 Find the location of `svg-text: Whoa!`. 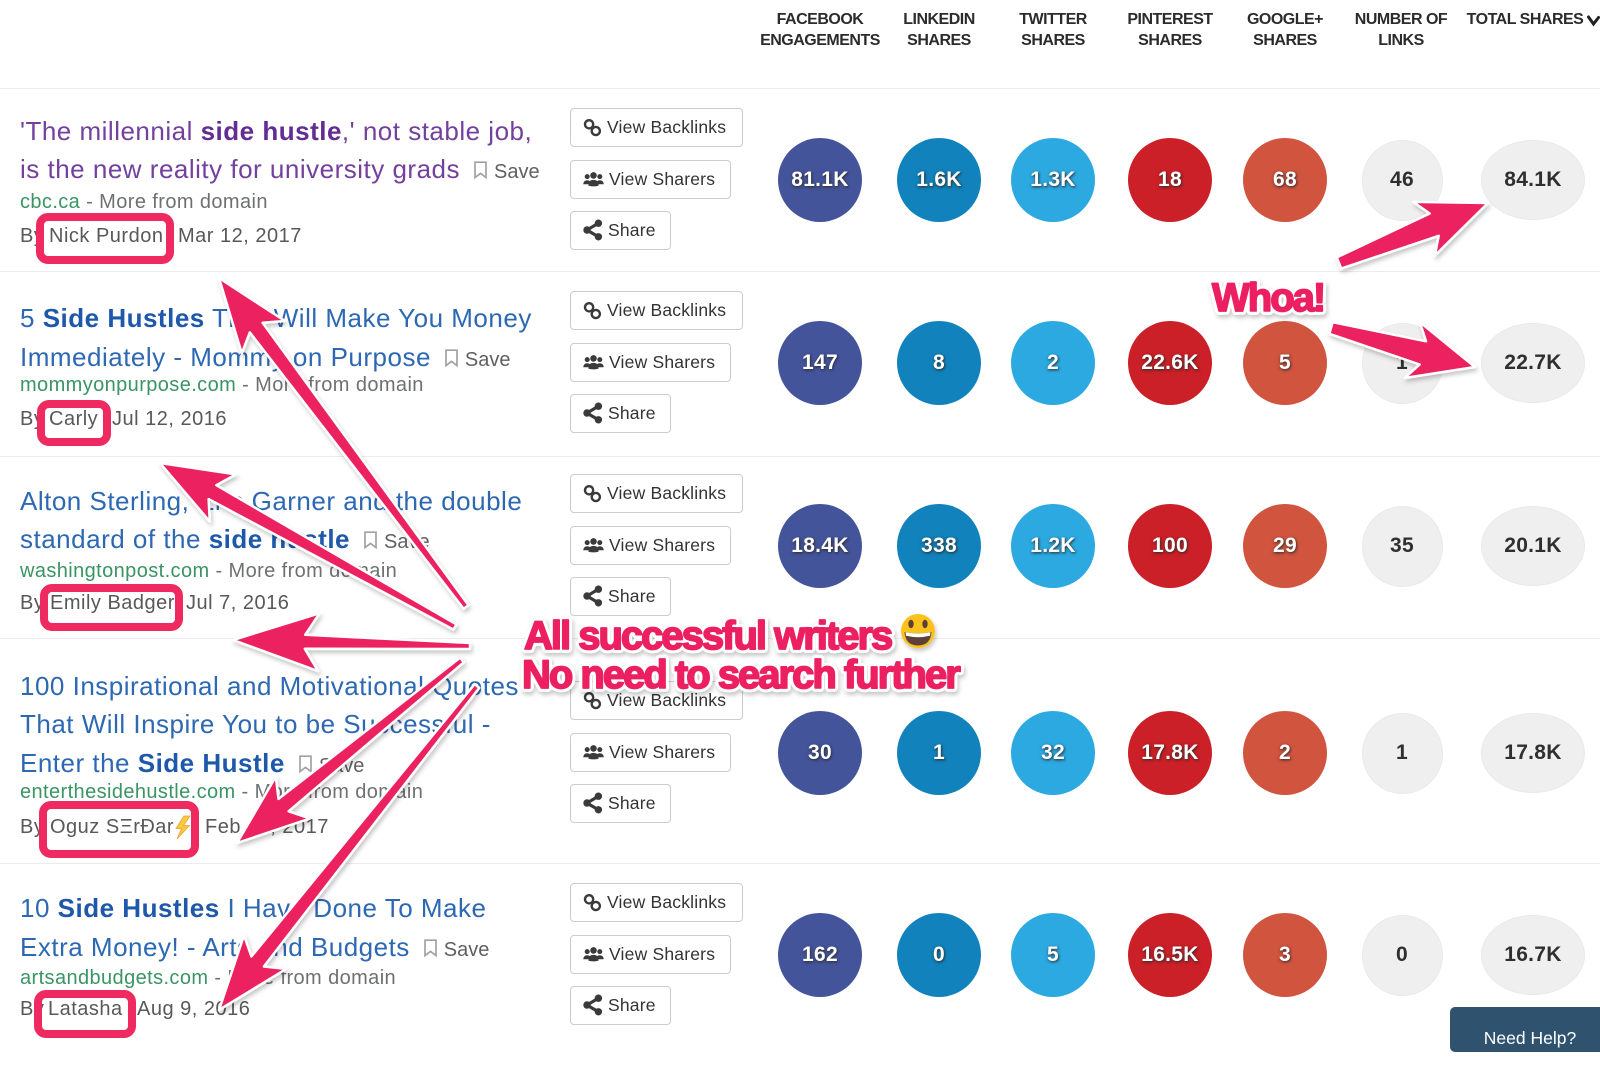

svg-text: Whoa! is located at coordinates (1268, 298).